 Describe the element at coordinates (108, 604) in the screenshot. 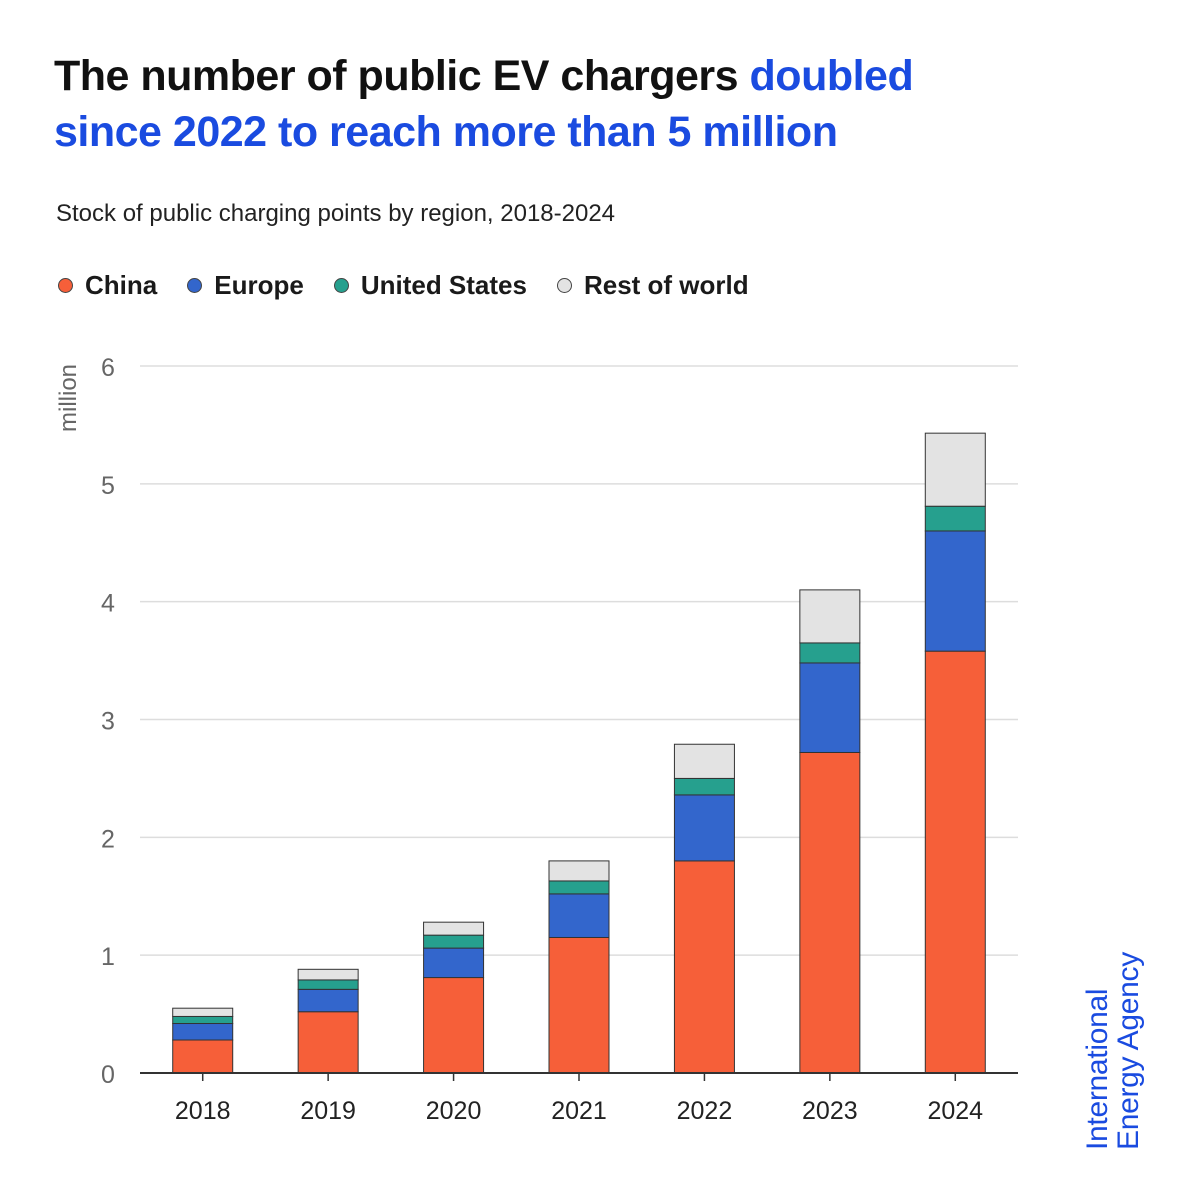

I see `y-tick-label: 4` at that location.